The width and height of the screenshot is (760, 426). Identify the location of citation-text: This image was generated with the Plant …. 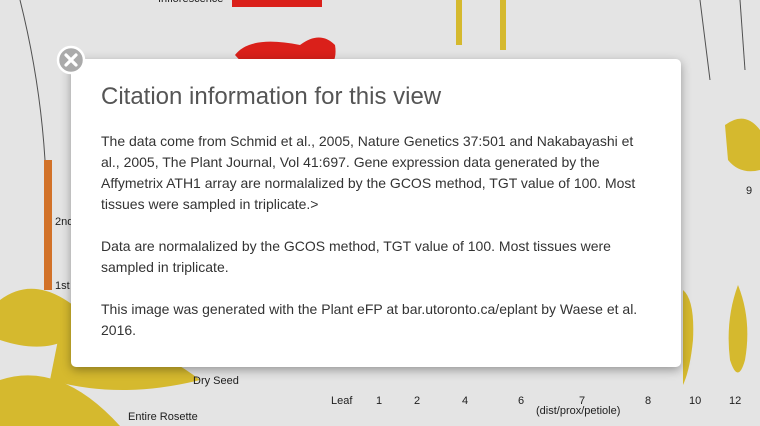
(369, 319).